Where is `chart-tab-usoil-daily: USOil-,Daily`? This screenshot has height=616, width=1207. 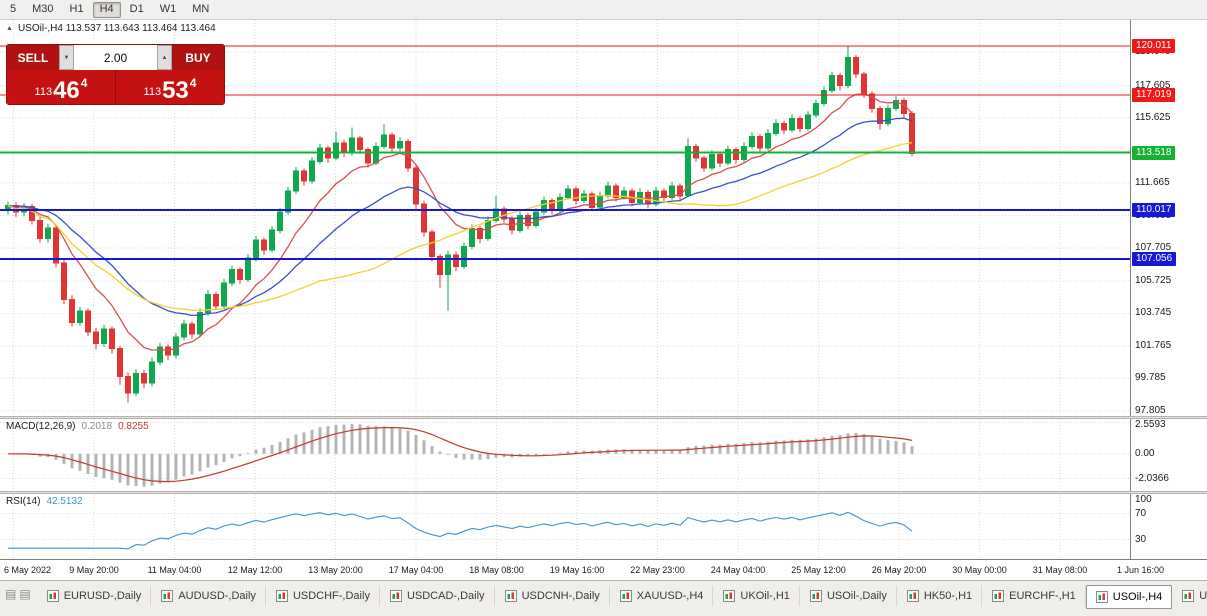
chart-tab-usoil-daily: USOil-,Daily is located at coordinates (848, 596).